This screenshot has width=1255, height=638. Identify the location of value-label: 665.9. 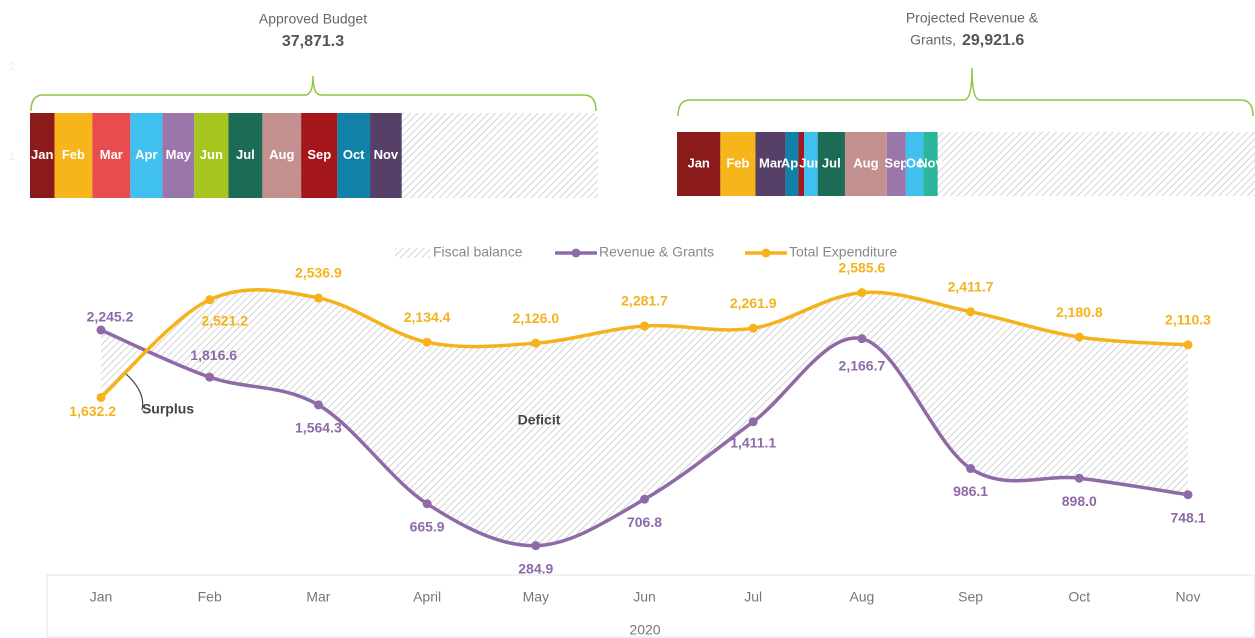
(427, 526).